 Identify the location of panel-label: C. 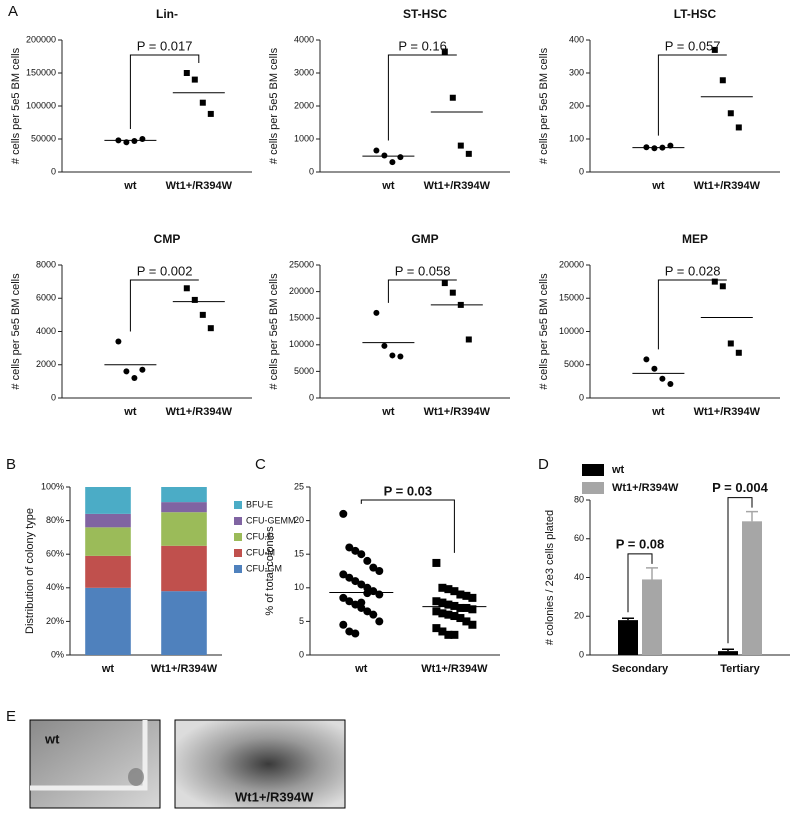
(260, 464).